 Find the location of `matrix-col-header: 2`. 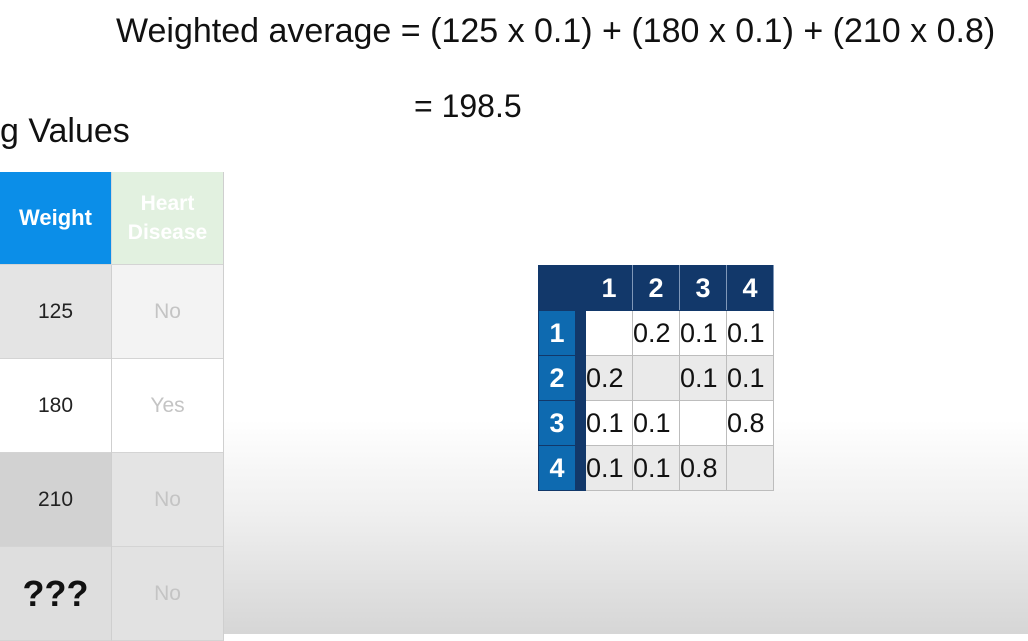

matrix-col-header: 2 is located at coordinates (656, 288).